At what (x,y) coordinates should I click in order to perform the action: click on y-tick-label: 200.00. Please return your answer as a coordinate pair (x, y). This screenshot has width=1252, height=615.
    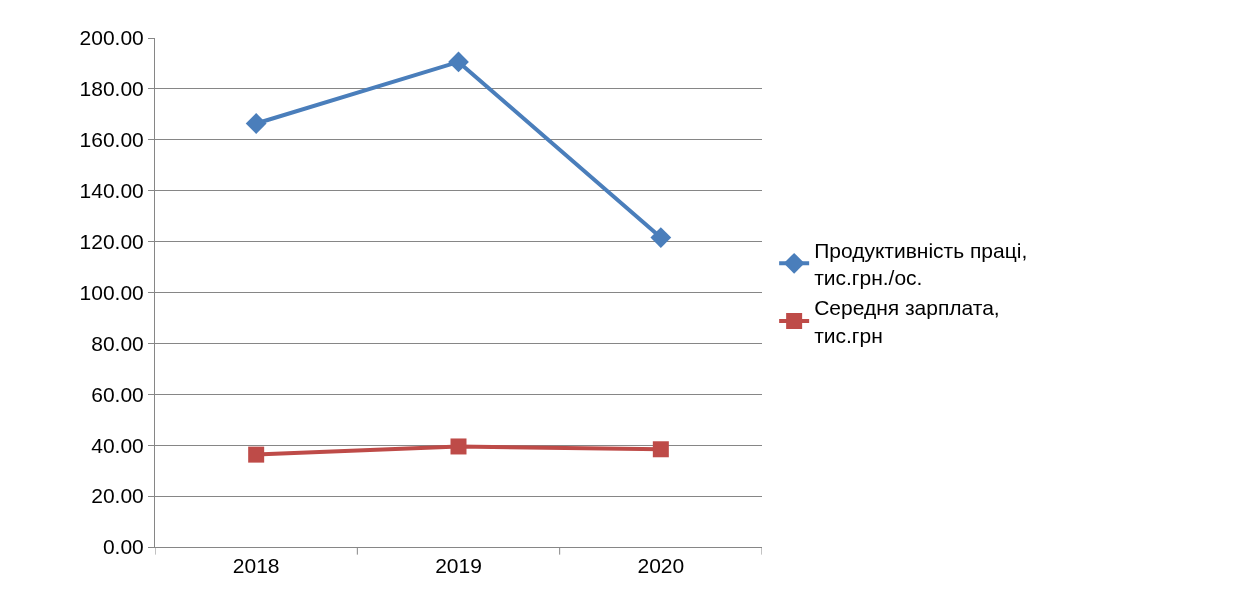
    Looking at the image, I should click on (111, 38).